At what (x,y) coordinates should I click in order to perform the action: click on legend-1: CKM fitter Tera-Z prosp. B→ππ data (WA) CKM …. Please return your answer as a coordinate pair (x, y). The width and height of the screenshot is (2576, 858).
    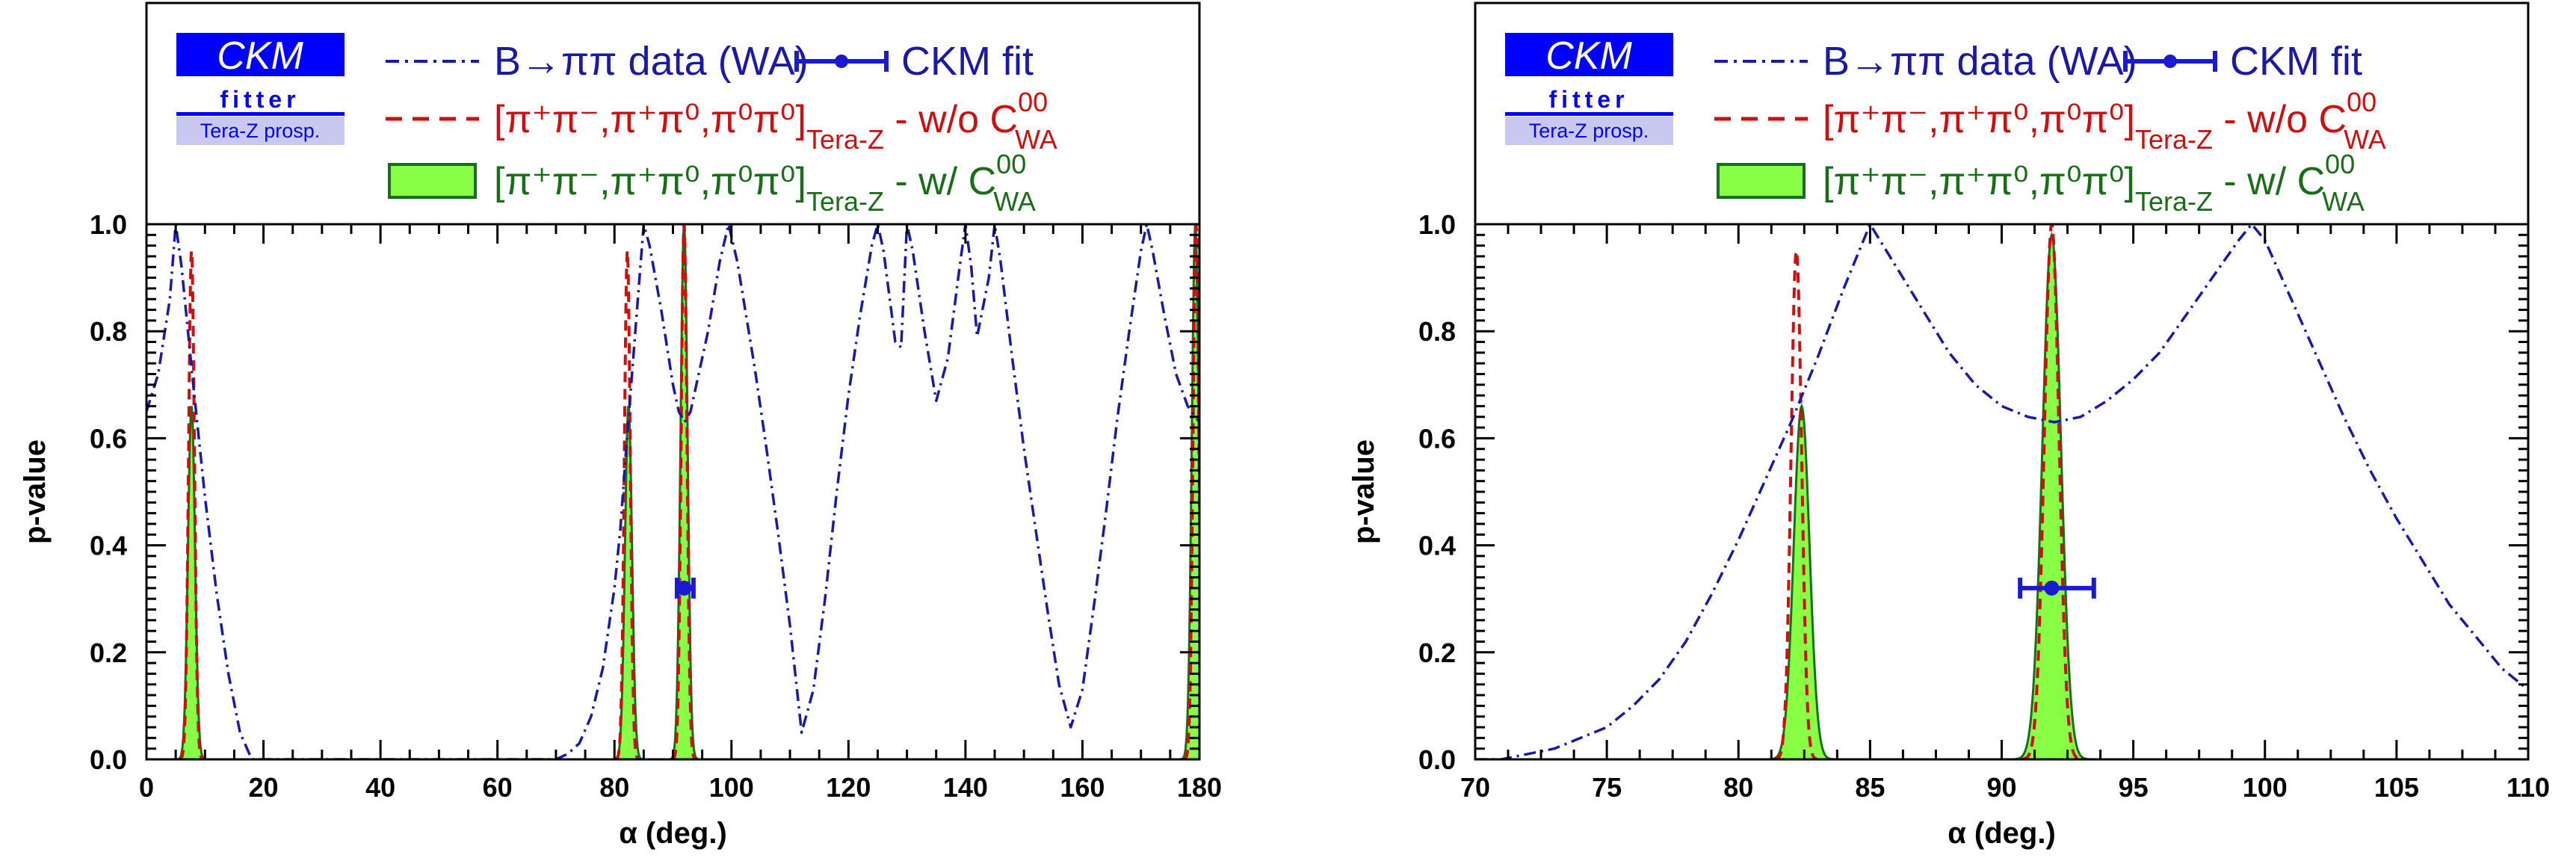
    Looking at the image, I should click on (2002, 113).